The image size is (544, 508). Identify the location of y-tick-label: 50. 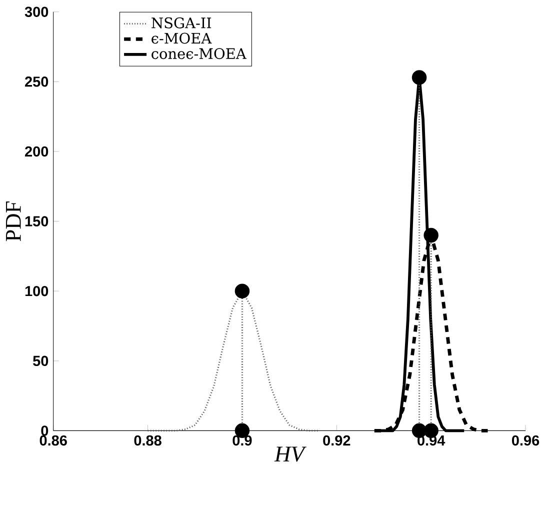
(40, 361).